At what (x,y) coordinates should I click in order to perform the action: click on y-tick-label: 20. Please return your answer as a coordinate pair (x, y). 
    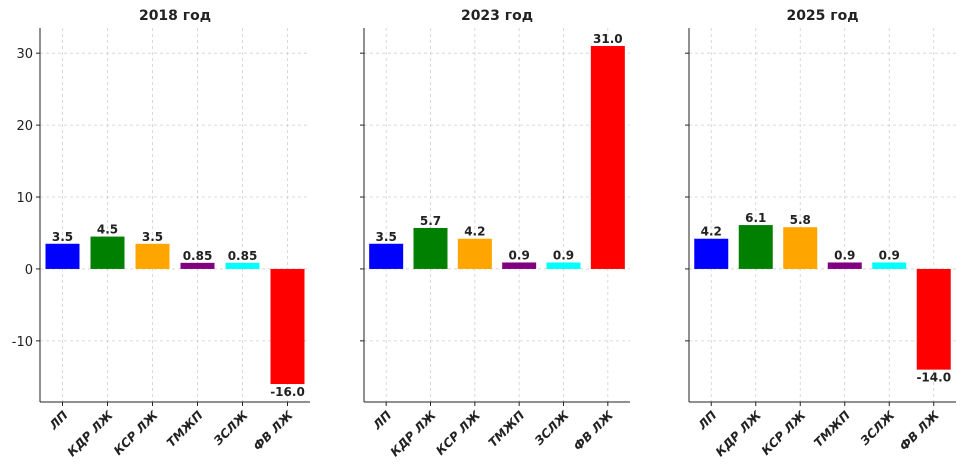
    Looking at the image, I should click on (24, 126).